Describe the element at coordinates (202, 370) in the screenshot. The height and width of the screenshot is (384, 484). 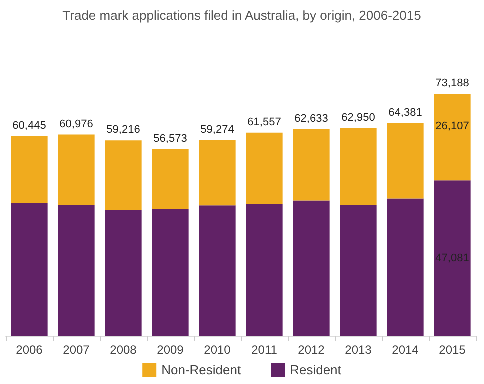
I see `legend-label: Non-Resident` at that location.